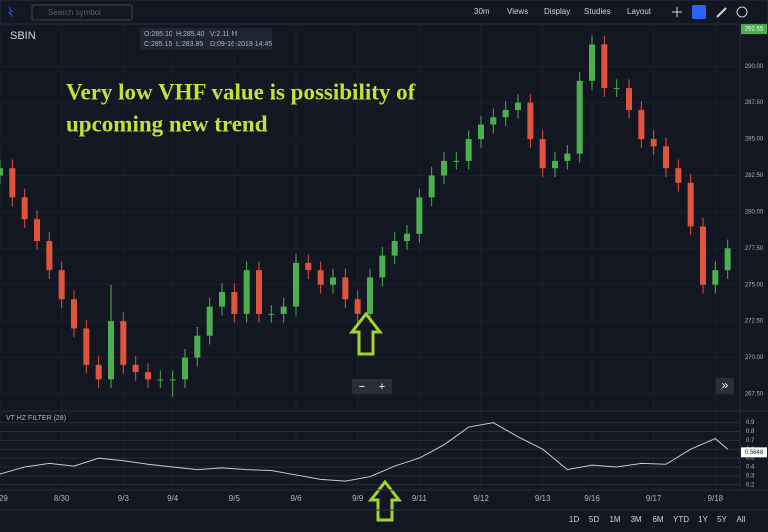 The image size is (768, 532). I want to click on screenshot-button, so click(699, 12).